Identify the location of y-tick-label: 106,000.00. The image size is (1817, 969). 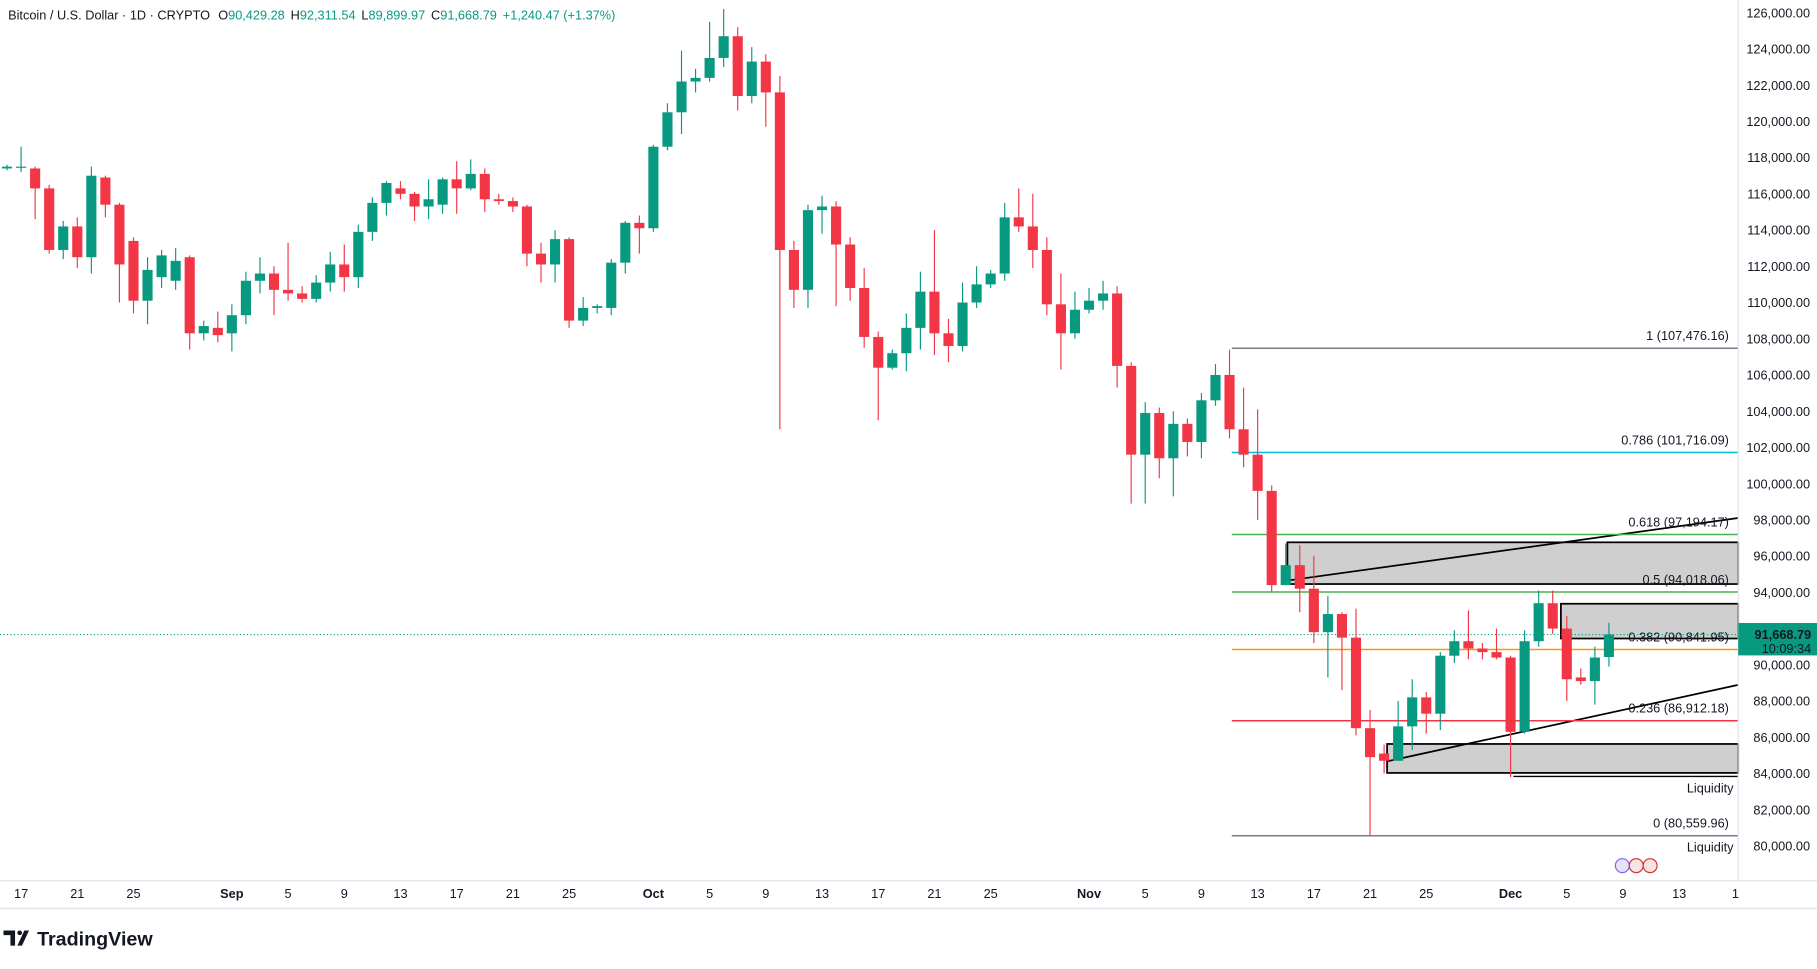
(1778, 375).